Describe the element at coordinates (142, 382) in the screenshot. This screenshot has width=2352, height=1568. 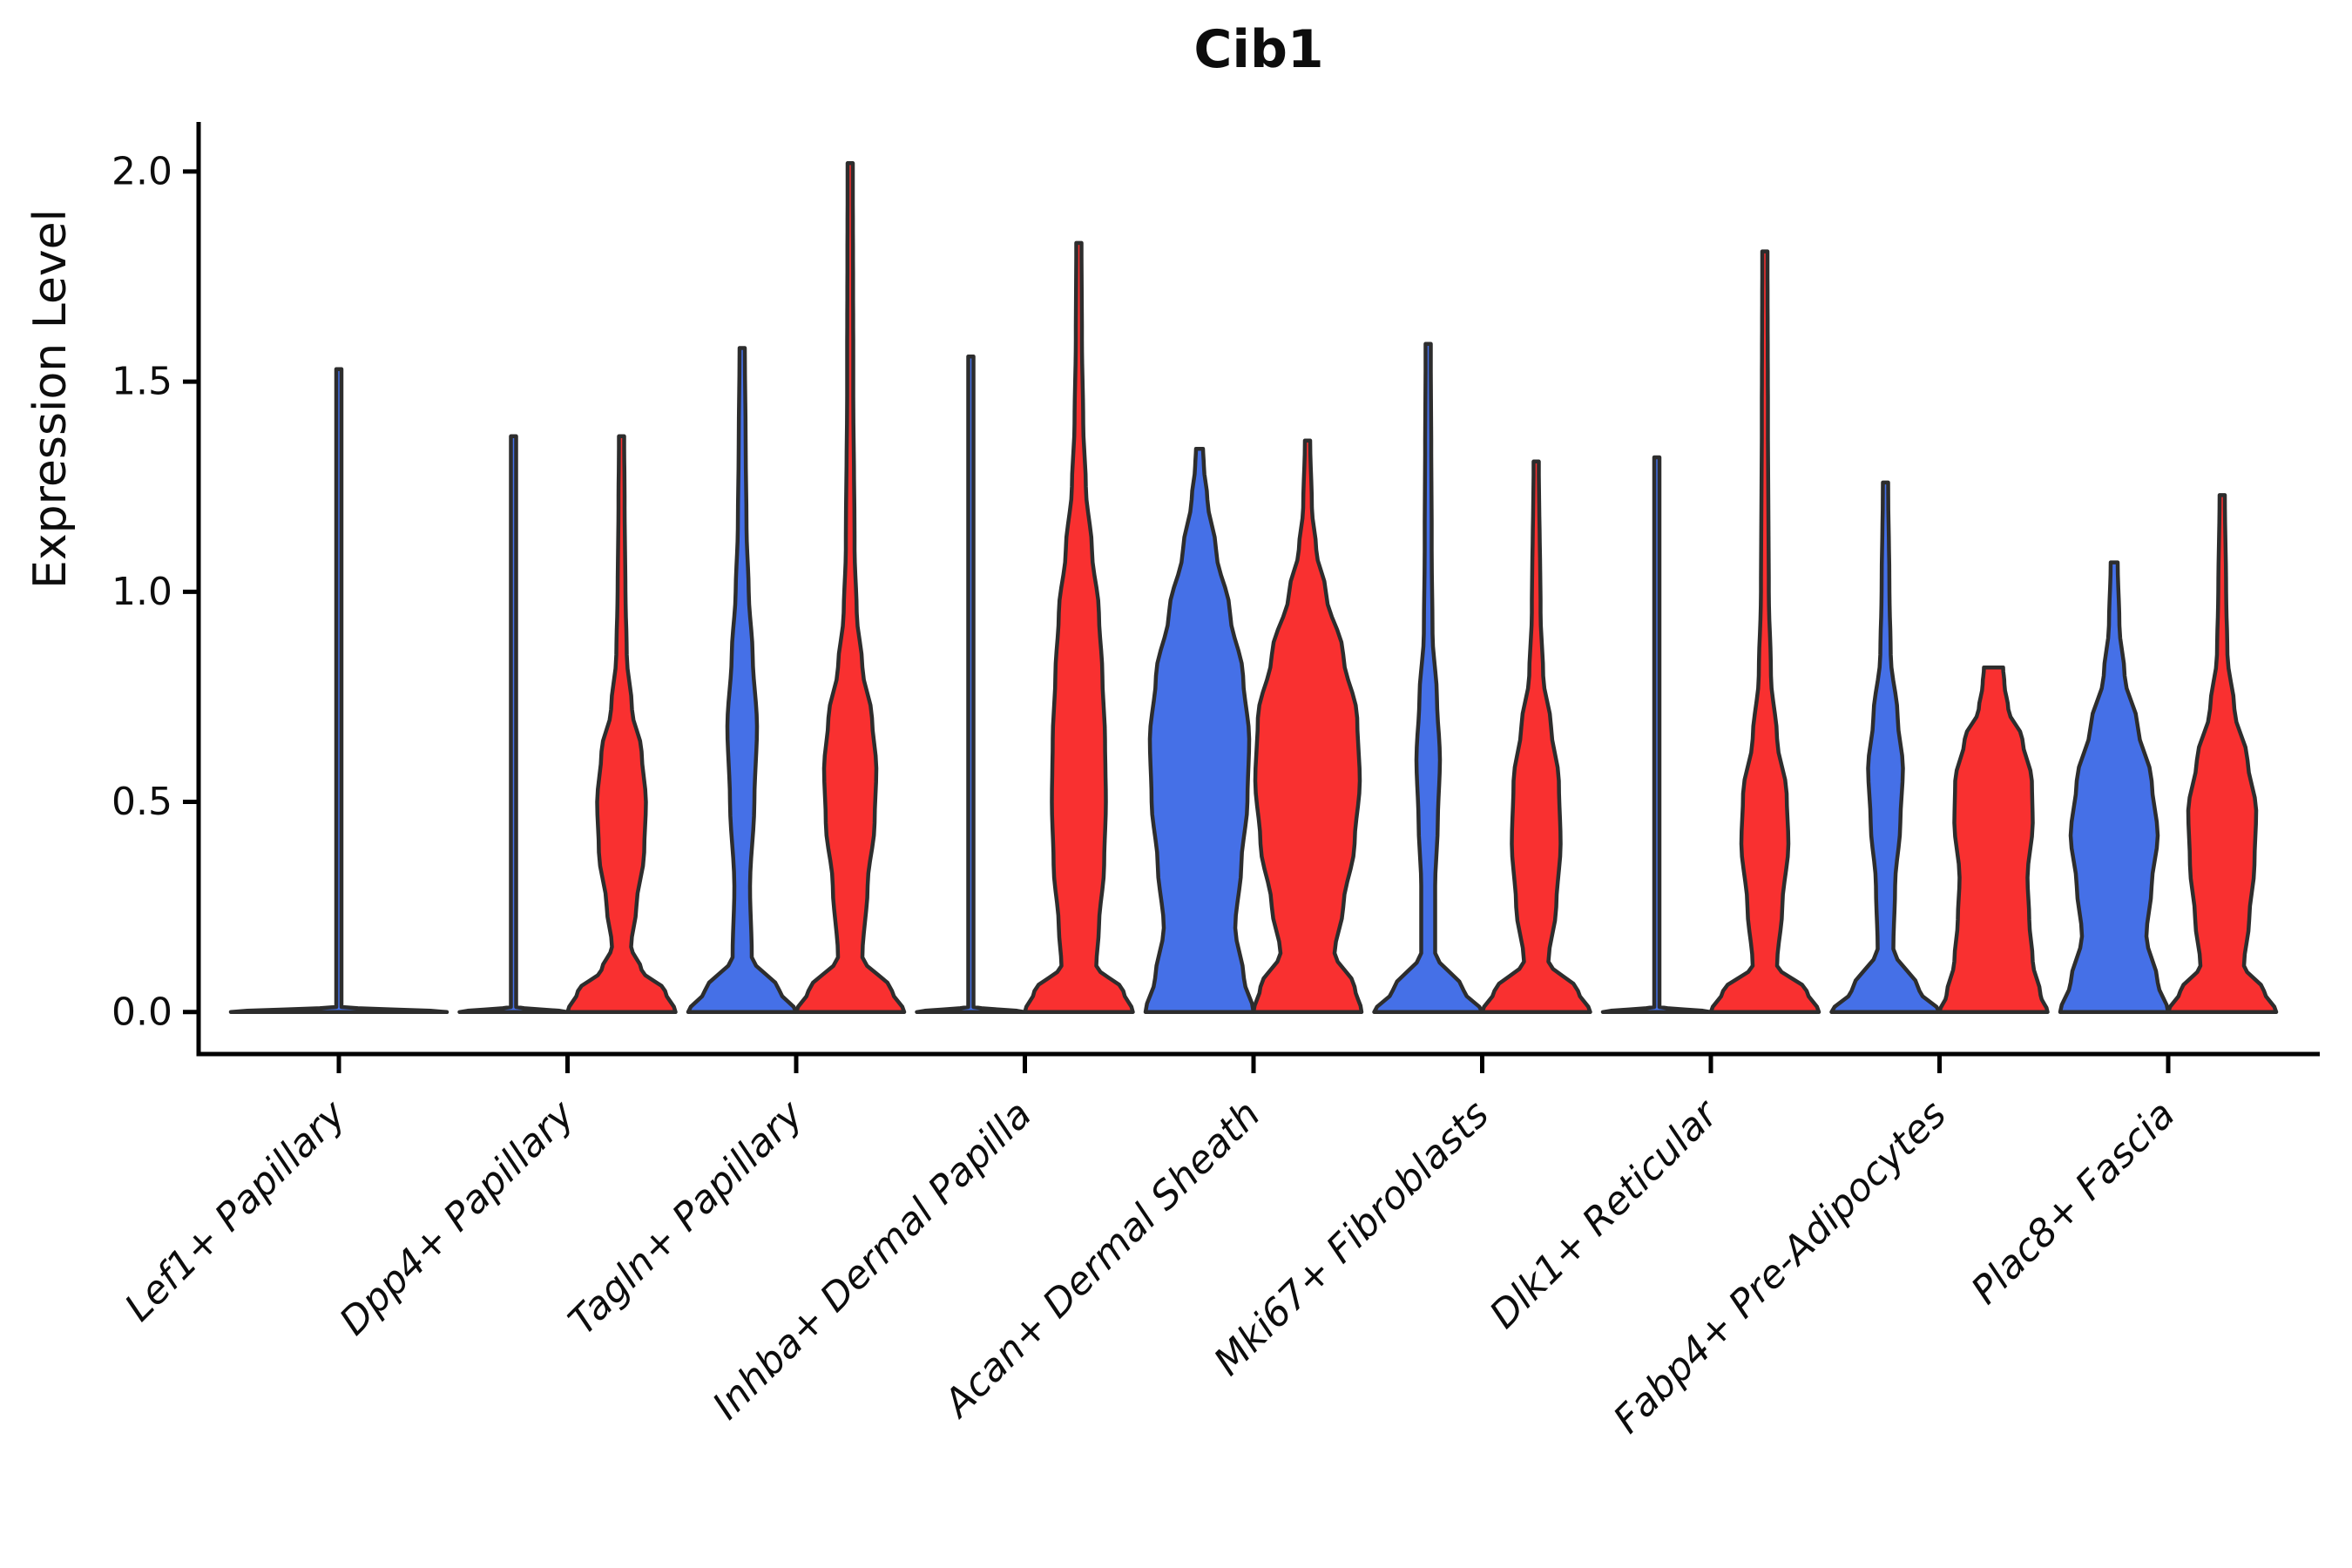
I see `y-tick-label: 1.5` at that location.